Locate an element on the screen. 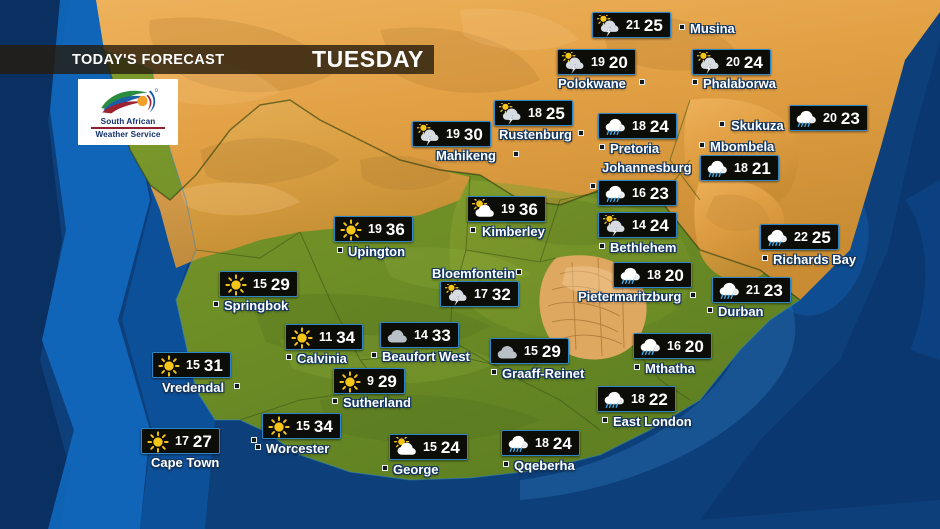 This screenshot has height=529, width=940. forecast-chip: 20 24 is located at coordinates (731, 61).